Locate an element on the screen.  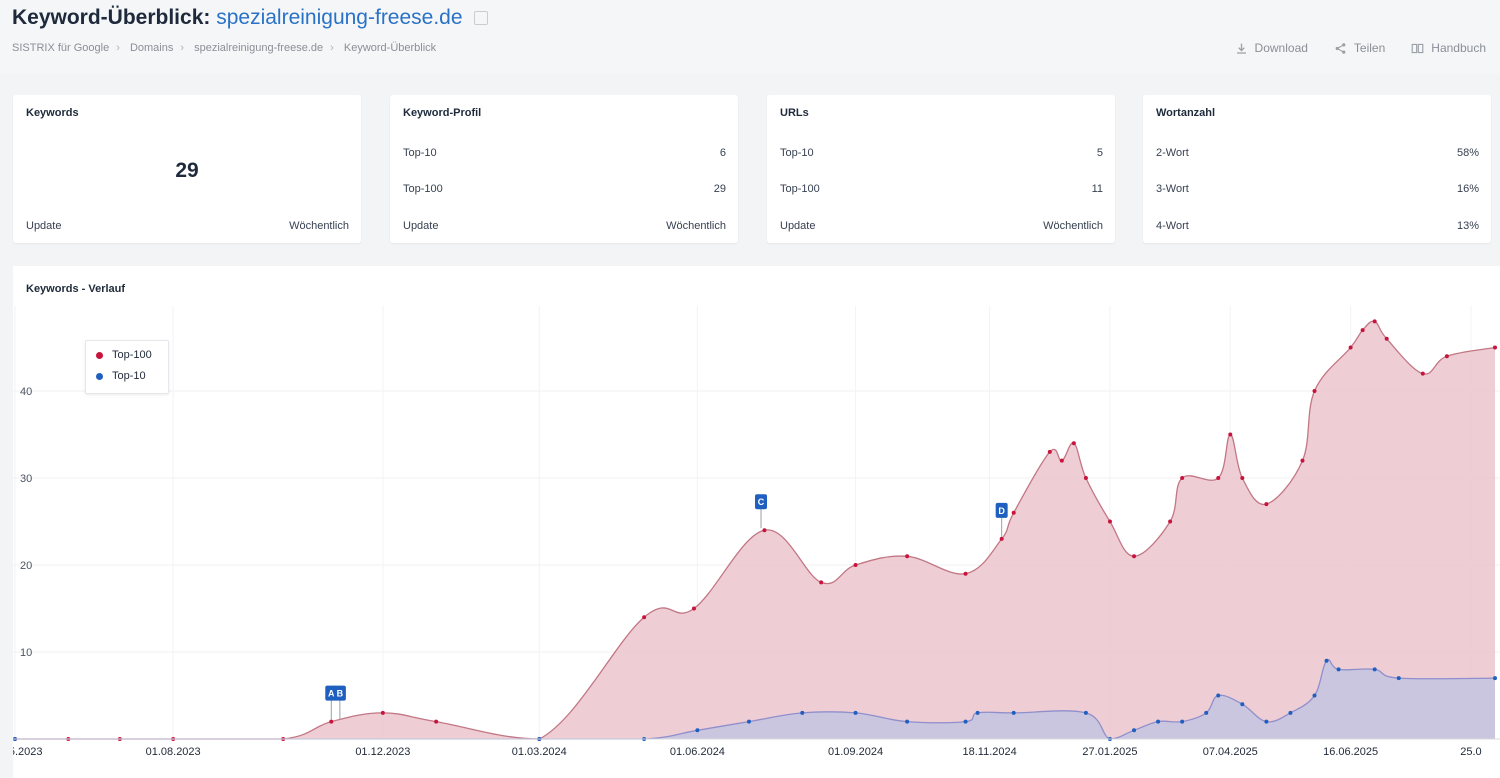
header-actions: Download Teilen Handbuch is located at coordinates (1360, 48).